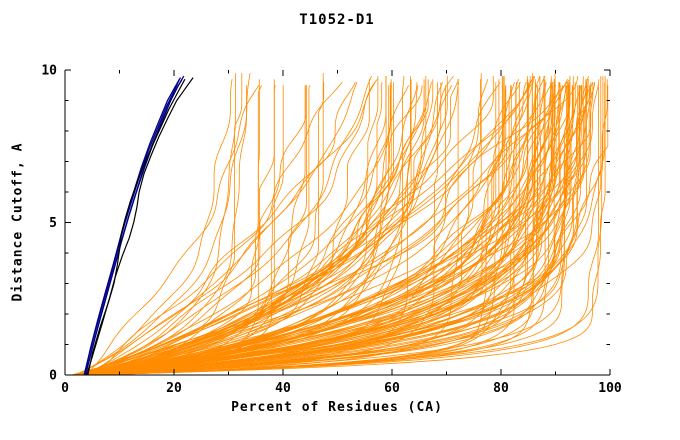 This screenshot has width=680, height=440. Describe the element at coordinates (135, 225) in the screenshot. I see `highlight-curve` at that location.